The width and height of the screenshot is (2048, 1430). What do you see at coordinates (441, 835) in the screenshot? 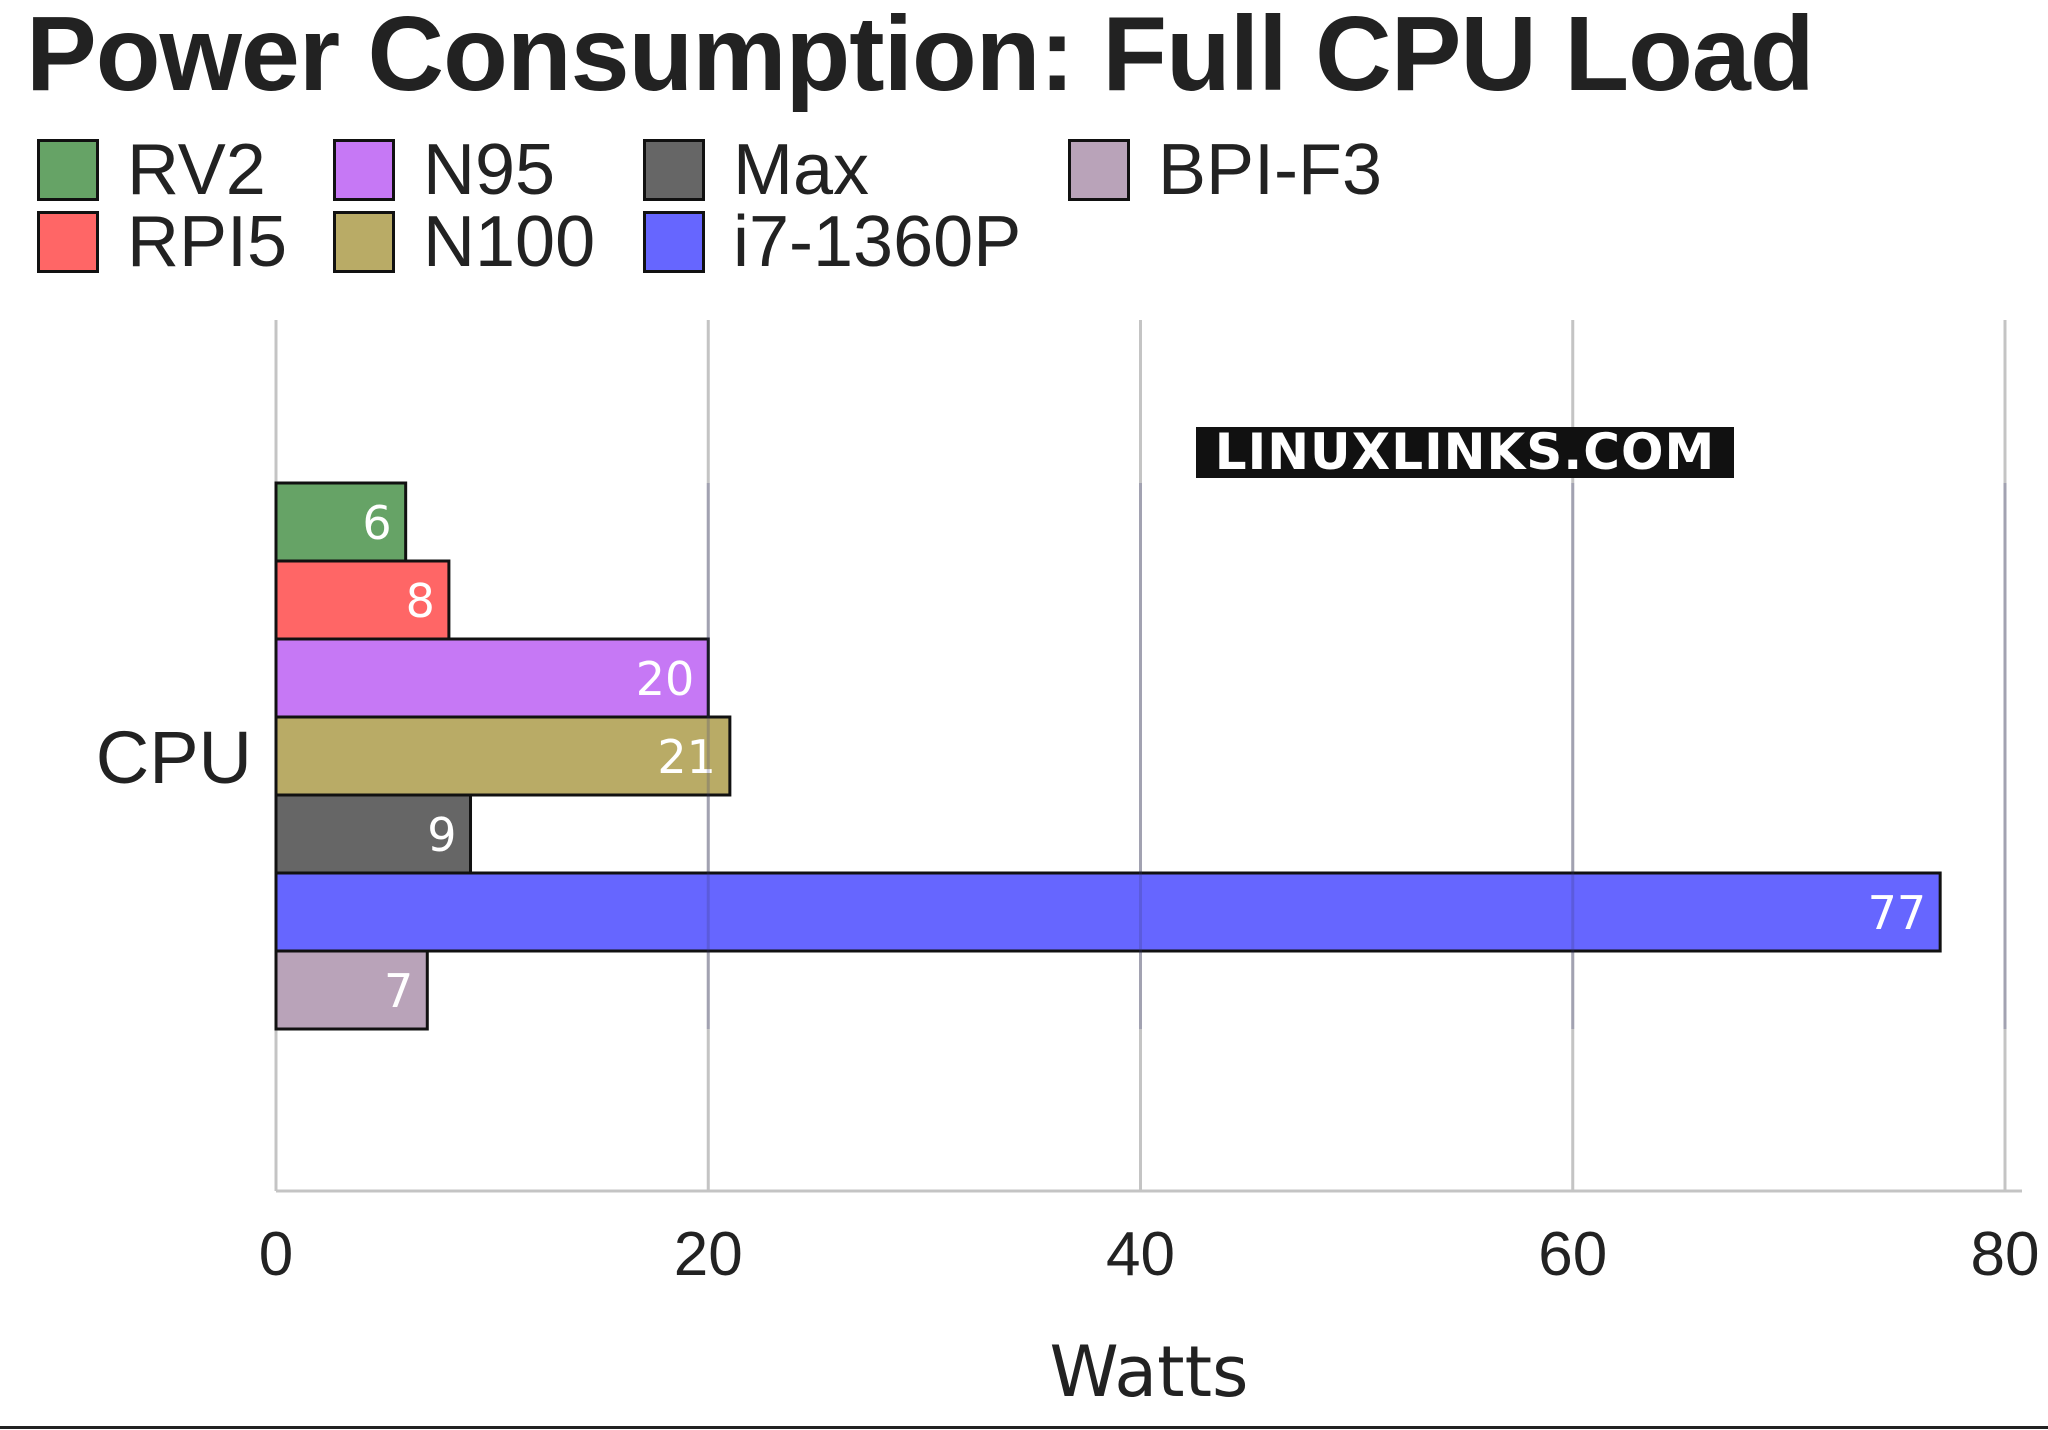
I see `bar-value-label: 9` at bounding box center [441, 835].